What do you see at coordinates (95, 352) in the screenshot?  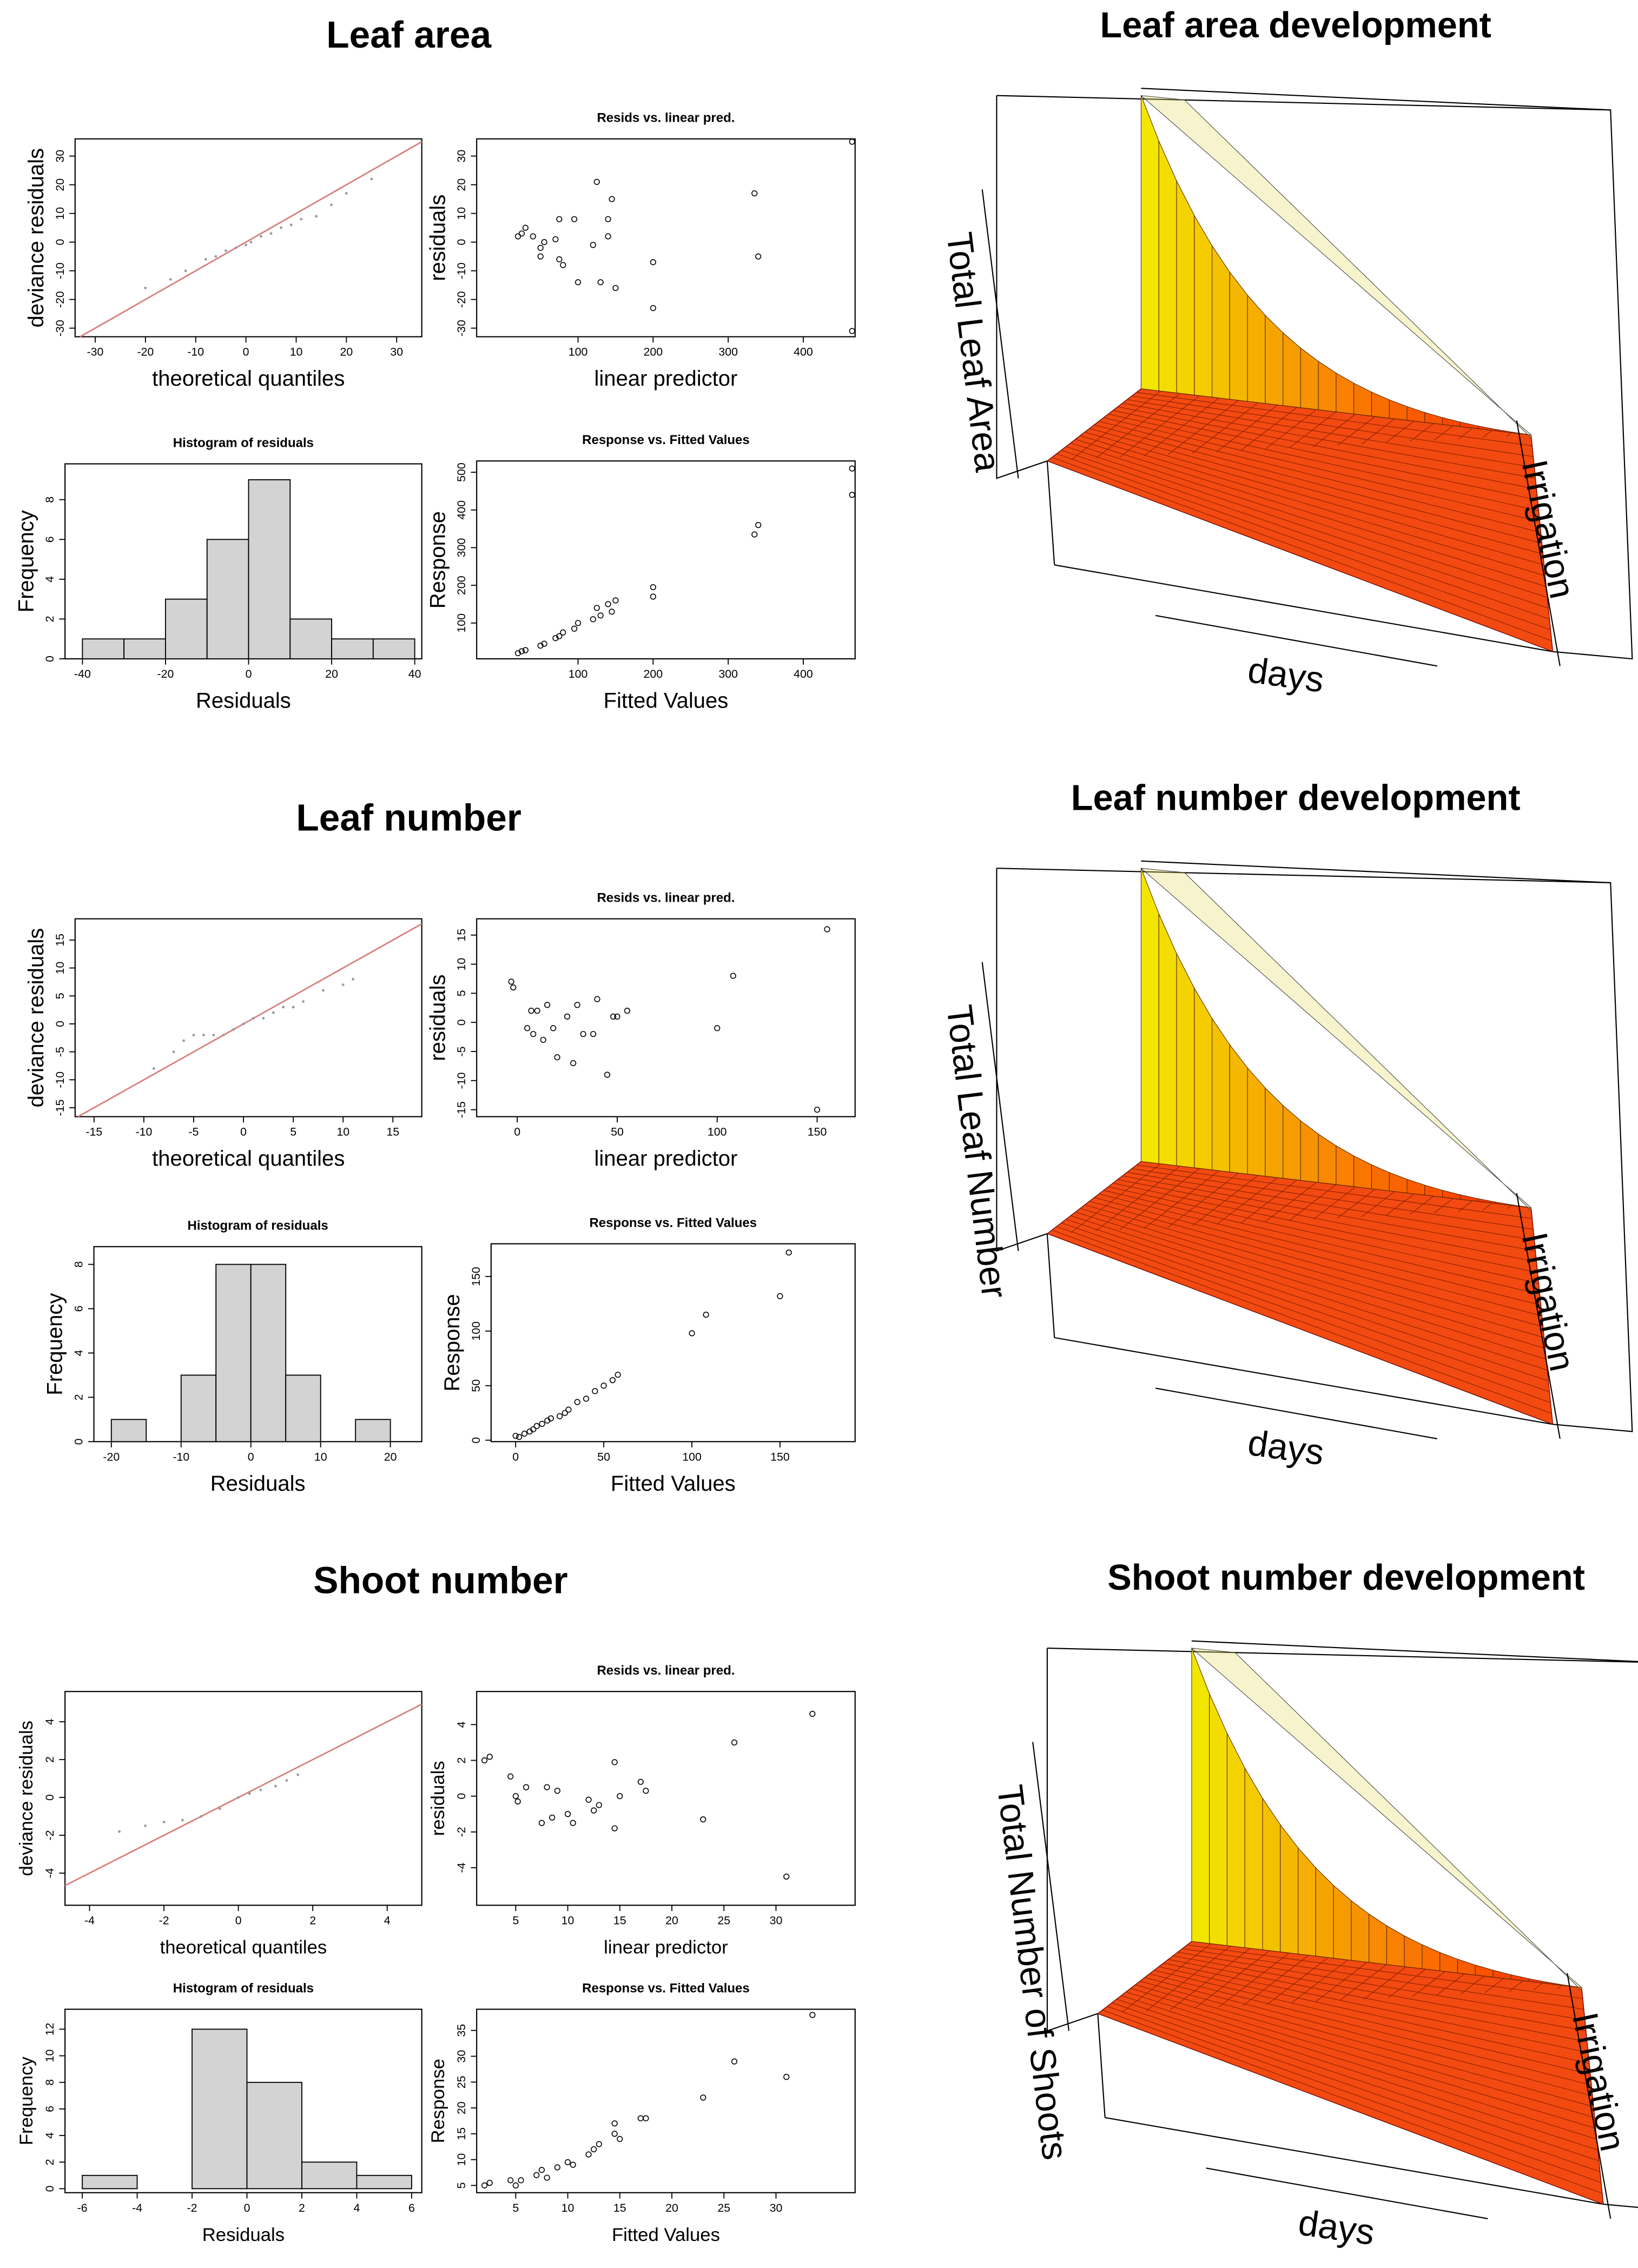 I see `x-tick-label: -30` at bounding box center [95, 352].